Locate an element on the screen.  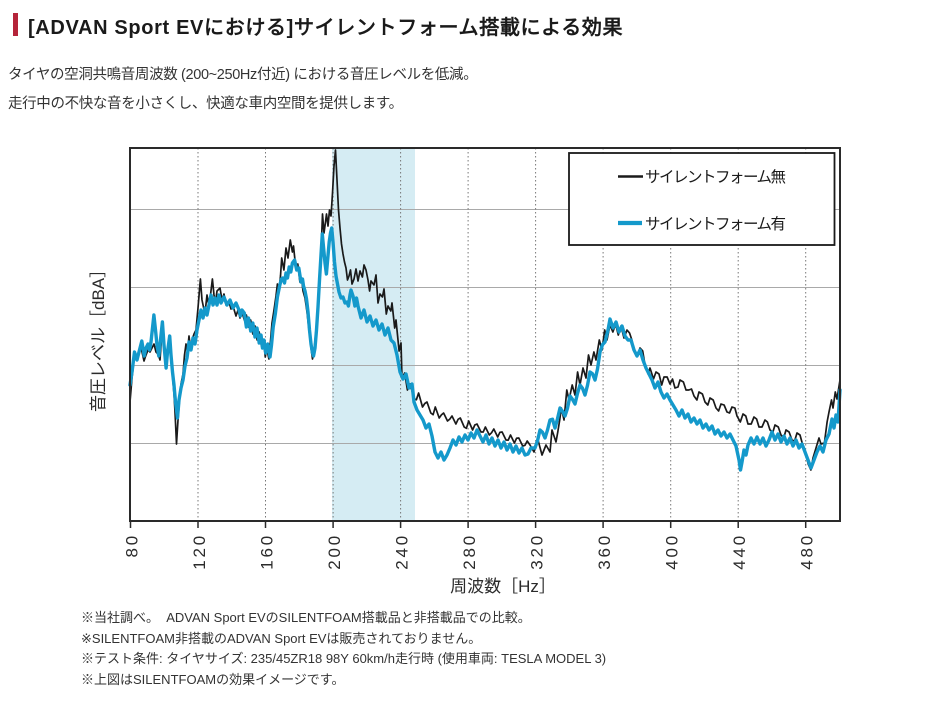
svg-text: 480 is located at coordinates (807, 551).